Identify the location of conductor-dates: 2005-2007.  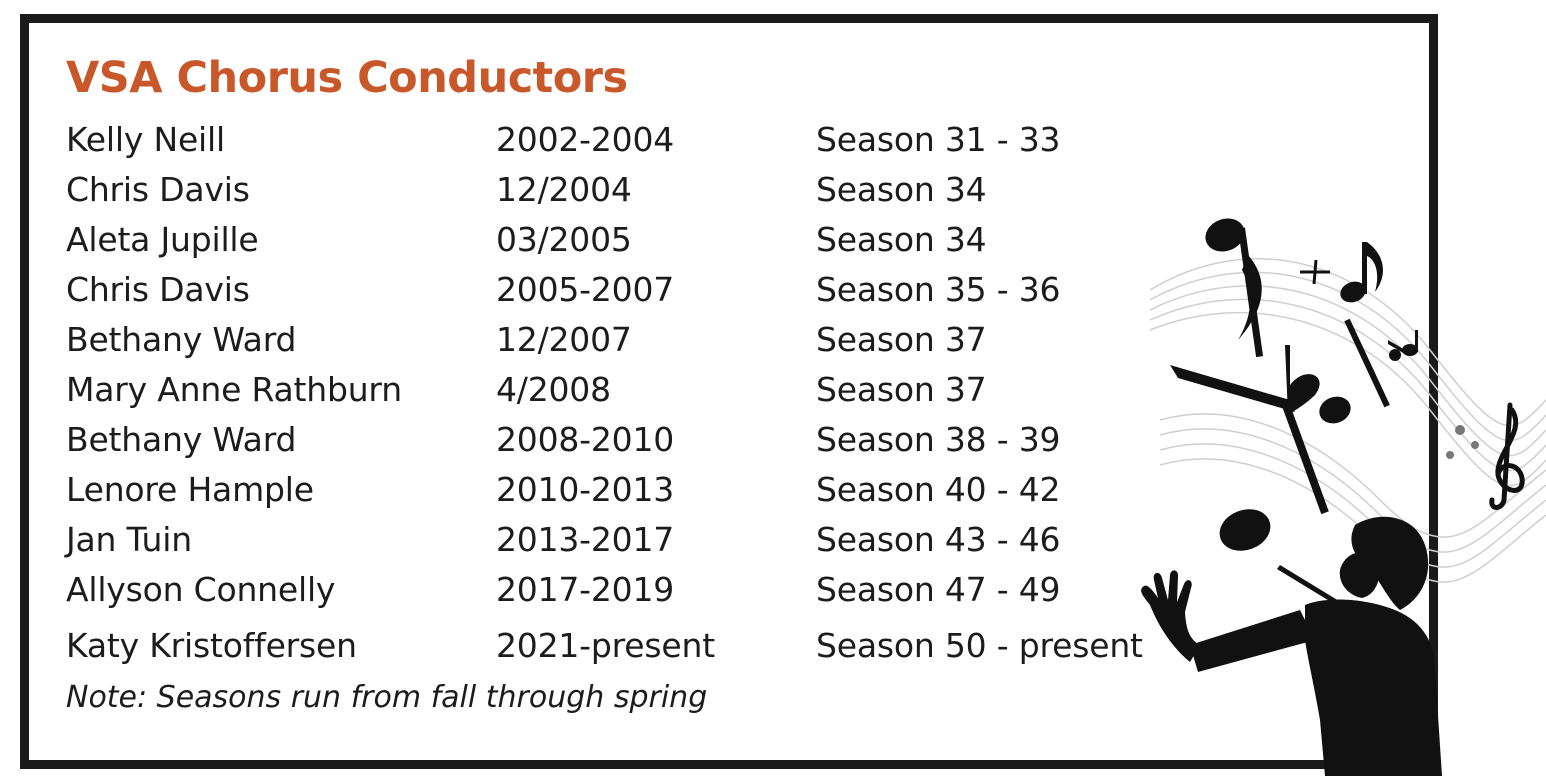
(585, 289).